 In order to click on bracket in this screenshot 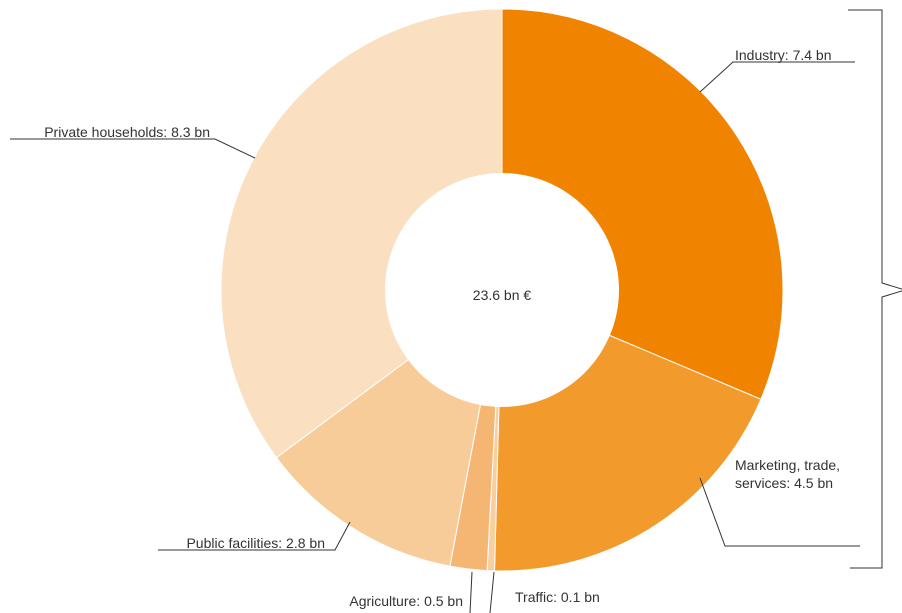, I will do `click(875, 289)`.